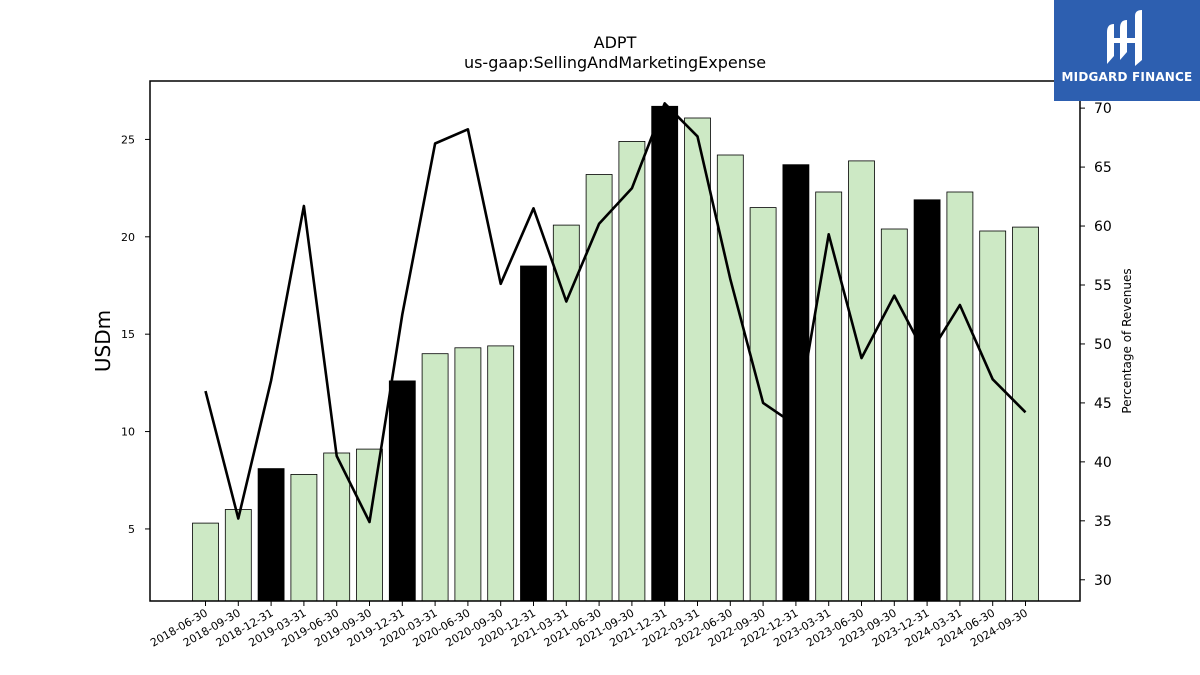 Image resolution: width=1200 pixels, height=675 pixels. What do you see at coordinates (1103, 168) in the screenshot?
I see `y2-tick-label: 65` at bounding box center [1103, 168].